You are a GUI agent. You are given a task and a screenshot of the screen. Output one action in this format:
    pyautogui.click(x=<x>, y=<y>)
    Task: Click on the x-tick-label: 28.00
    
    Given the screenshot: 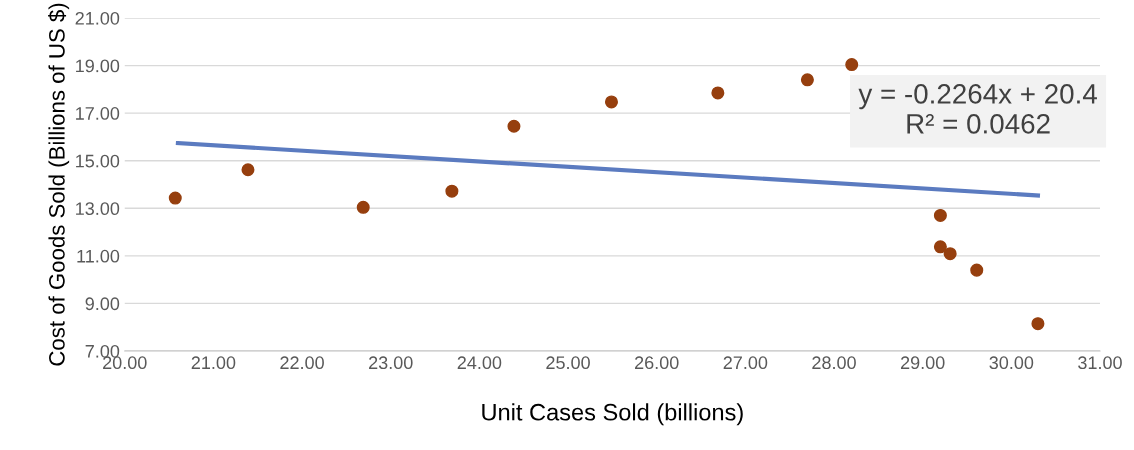 What is the action you would take?
    pyautogui.click(x=834, y=363)
    